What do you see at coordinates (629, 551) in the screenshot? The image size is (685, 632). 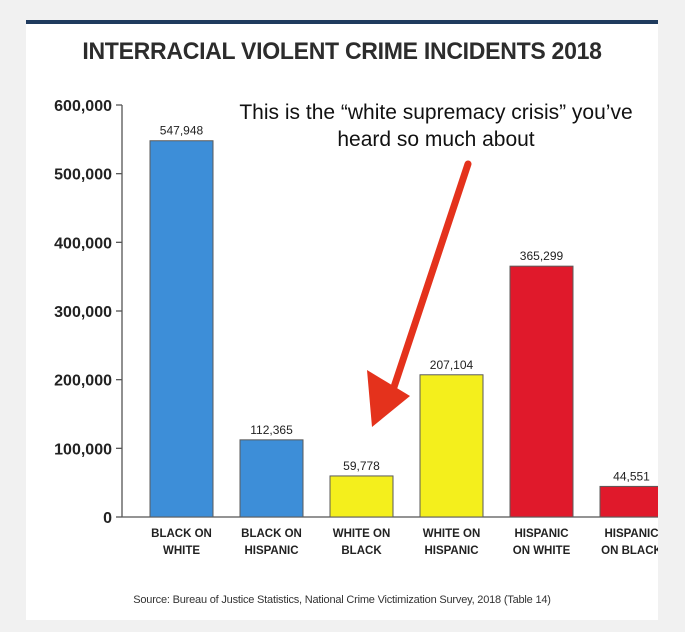 I see `x-tick-label: ON BLACK` at bounding box center [629, 551].